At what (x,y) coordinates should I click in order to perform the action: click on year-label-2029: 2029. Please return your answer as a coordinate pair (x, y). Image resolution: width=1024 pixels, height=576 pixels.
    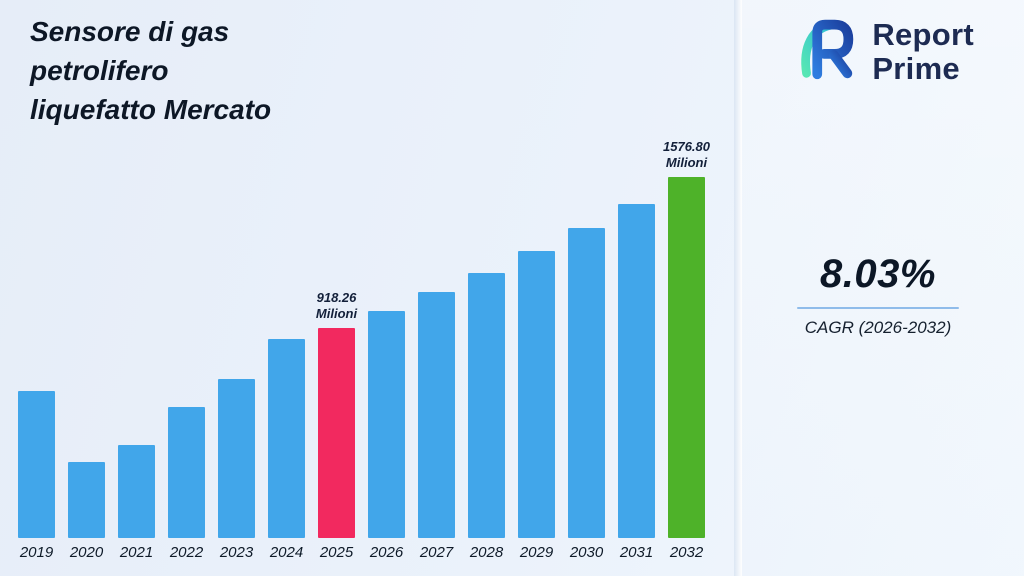
    Looking at the image, I should click on (536, 552).